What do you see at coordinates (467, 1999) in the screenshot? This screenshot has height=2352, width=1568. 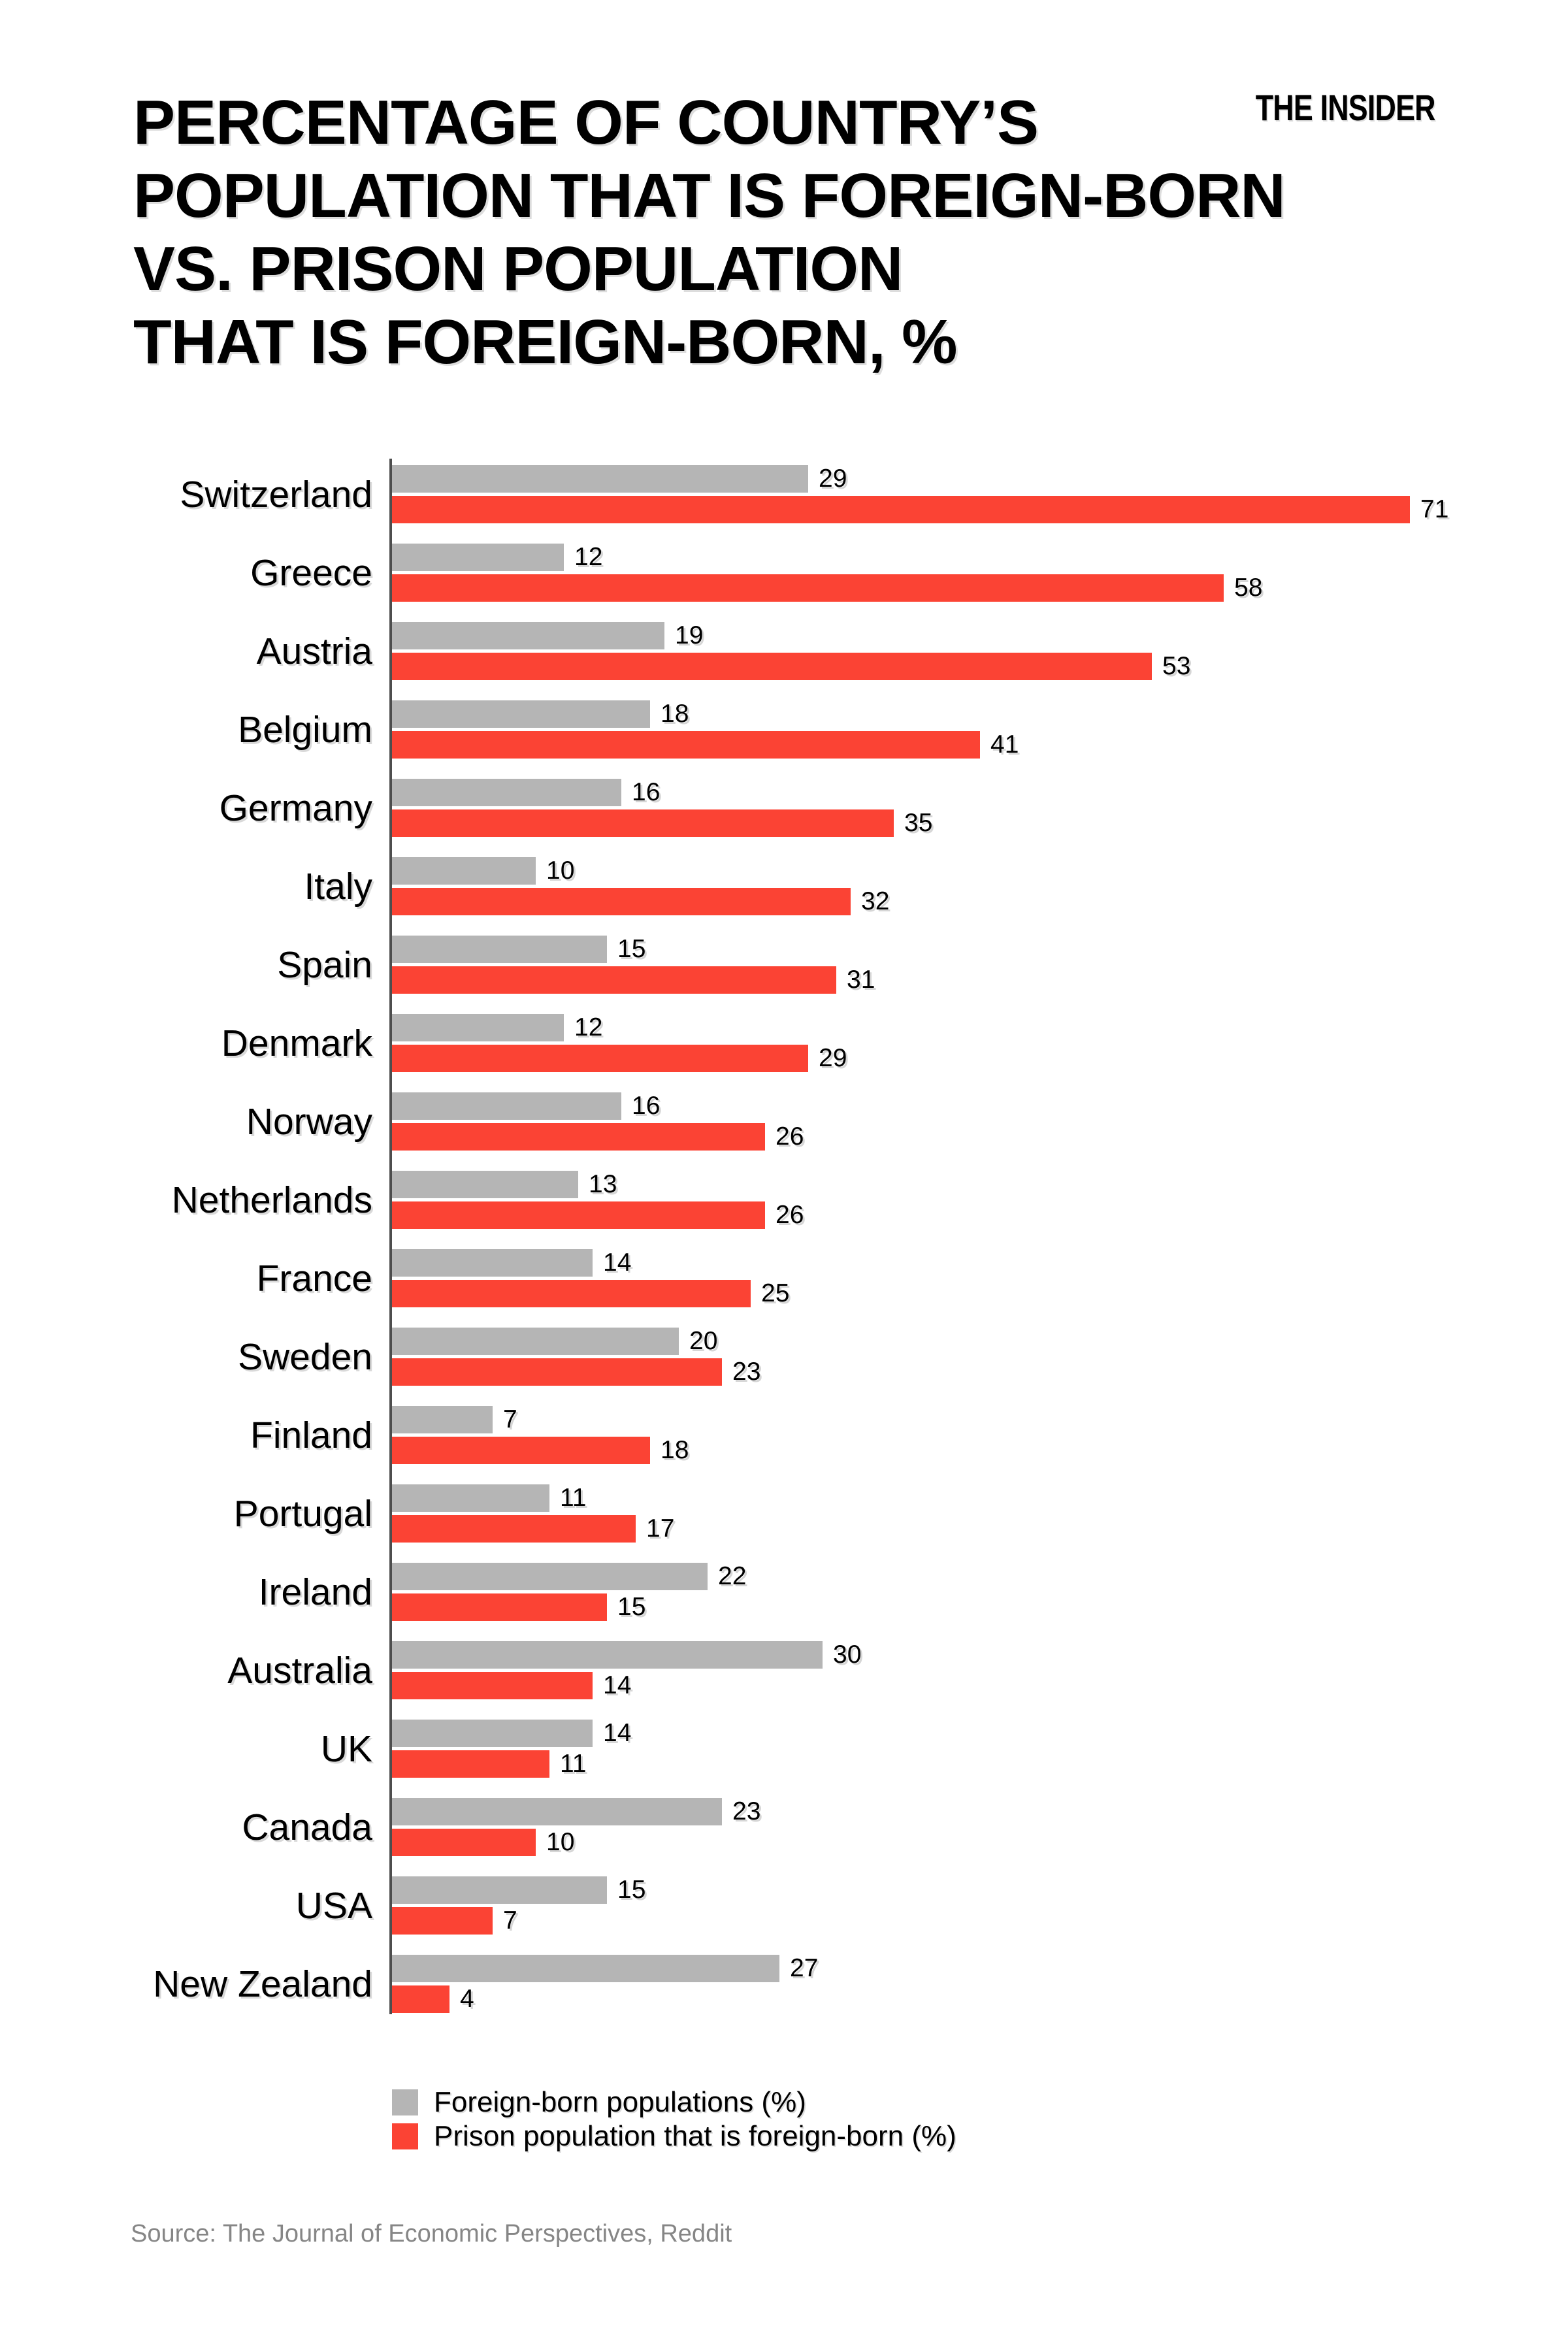 I see `value-label: 4` at bounding box center [467, 1999].